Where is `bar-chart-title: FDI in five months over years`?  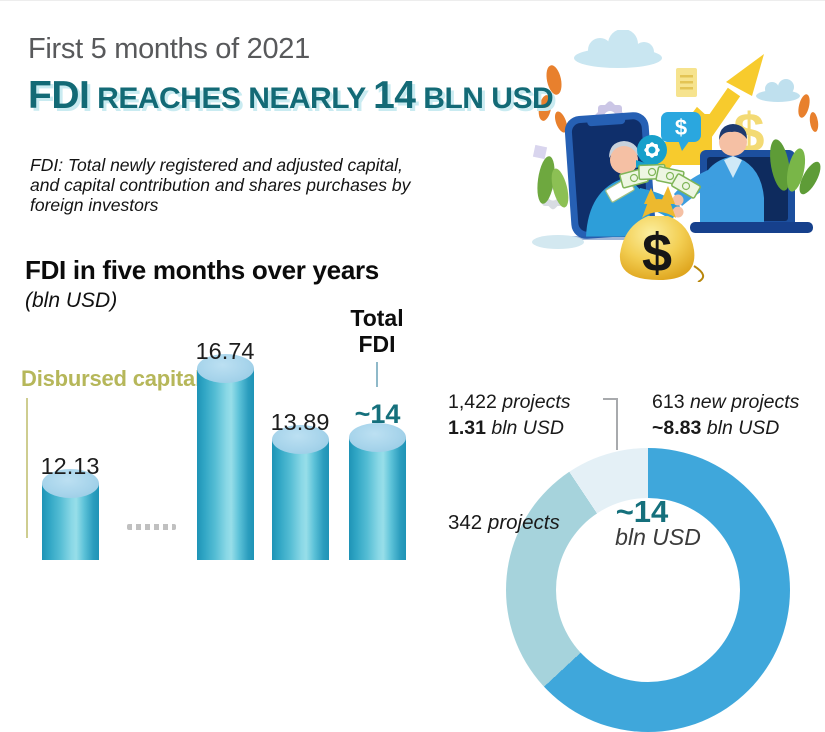 bar-chart-title: FDI in five months over years is located at coordinates (202, 270).